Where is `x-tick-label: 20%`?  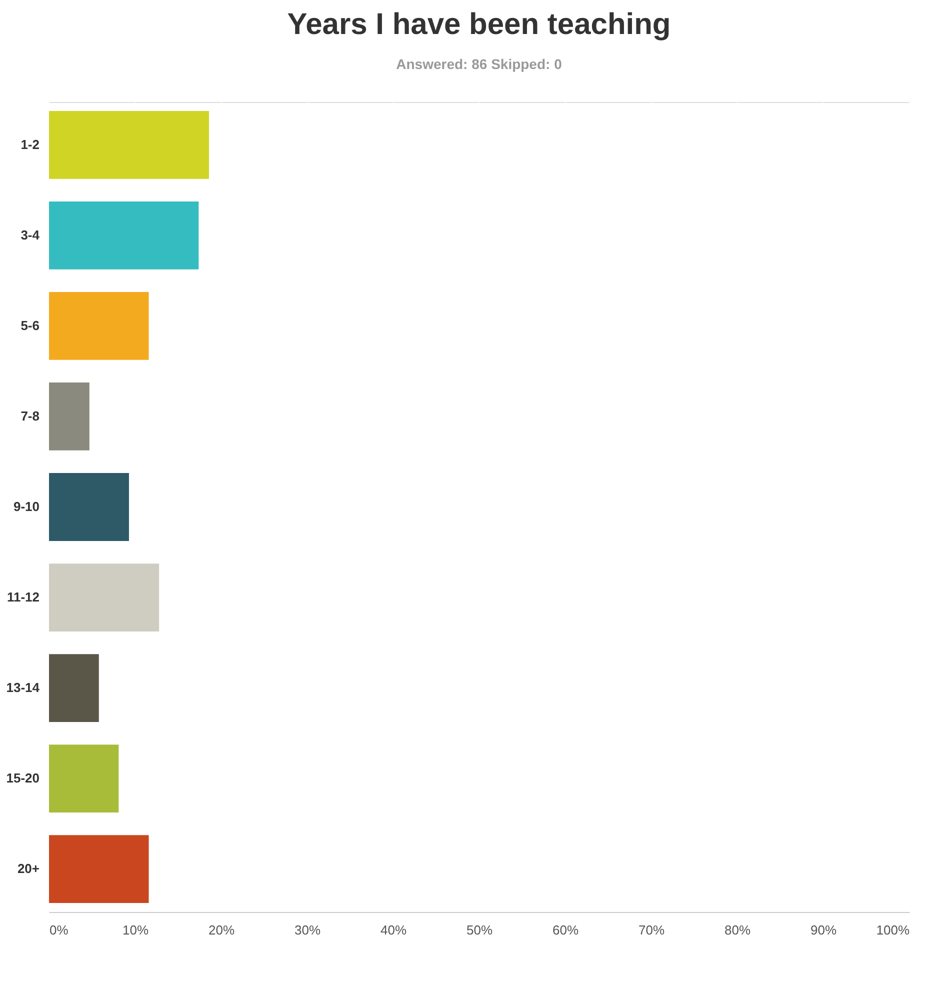
x-tick-label: 20% is located at coordinates (221, 930).